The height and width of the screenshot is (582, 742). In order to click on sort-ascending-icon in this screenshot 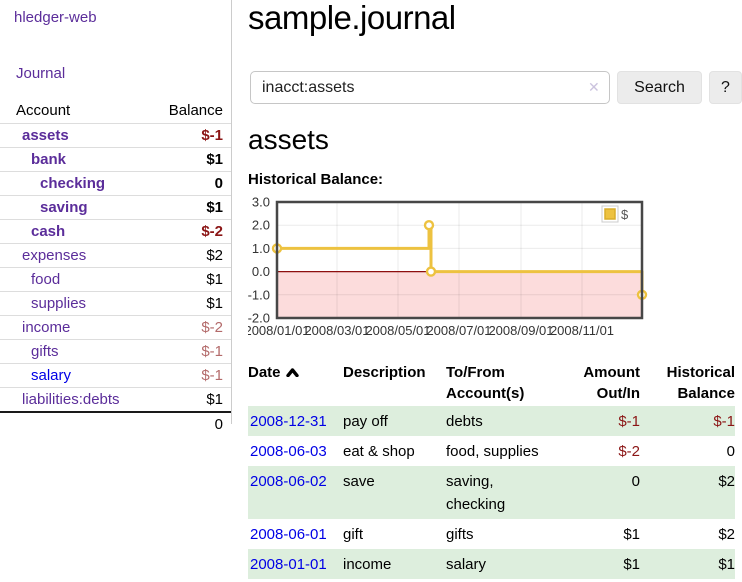, I will do `click(292, 372)`.